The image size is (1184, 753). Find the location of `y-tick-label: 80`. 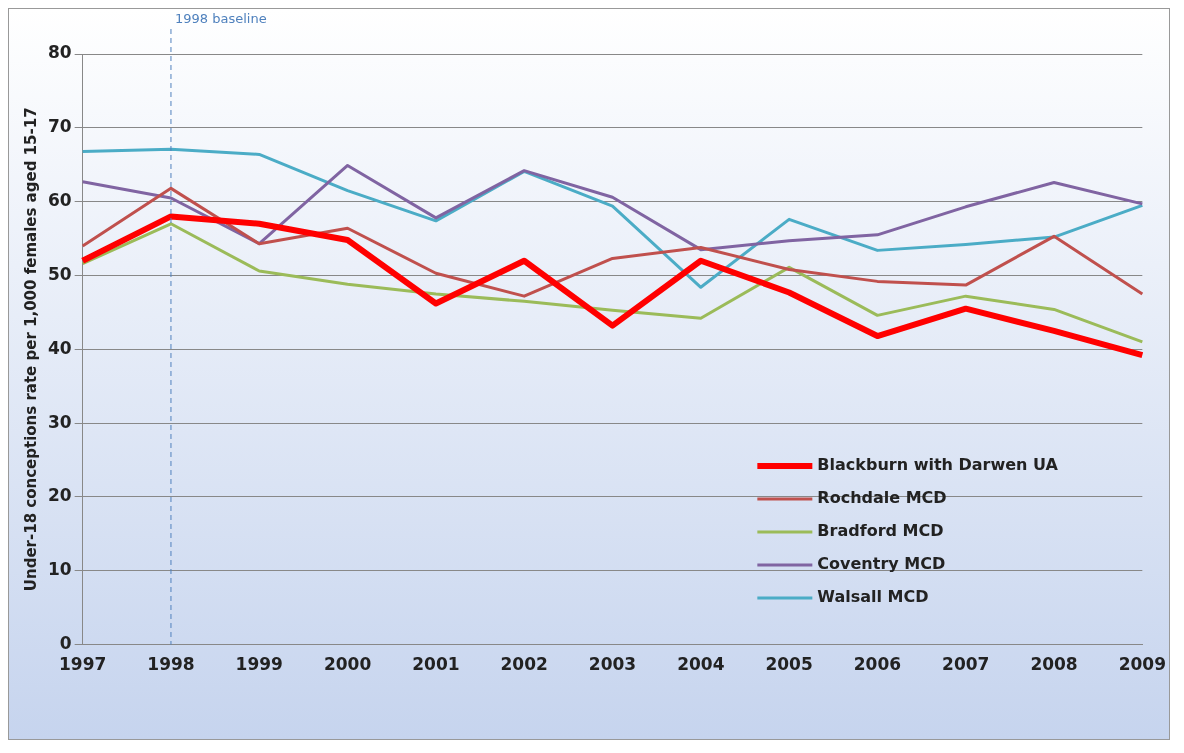

y-tick-label: 80 is located at coordinates (59, 52).